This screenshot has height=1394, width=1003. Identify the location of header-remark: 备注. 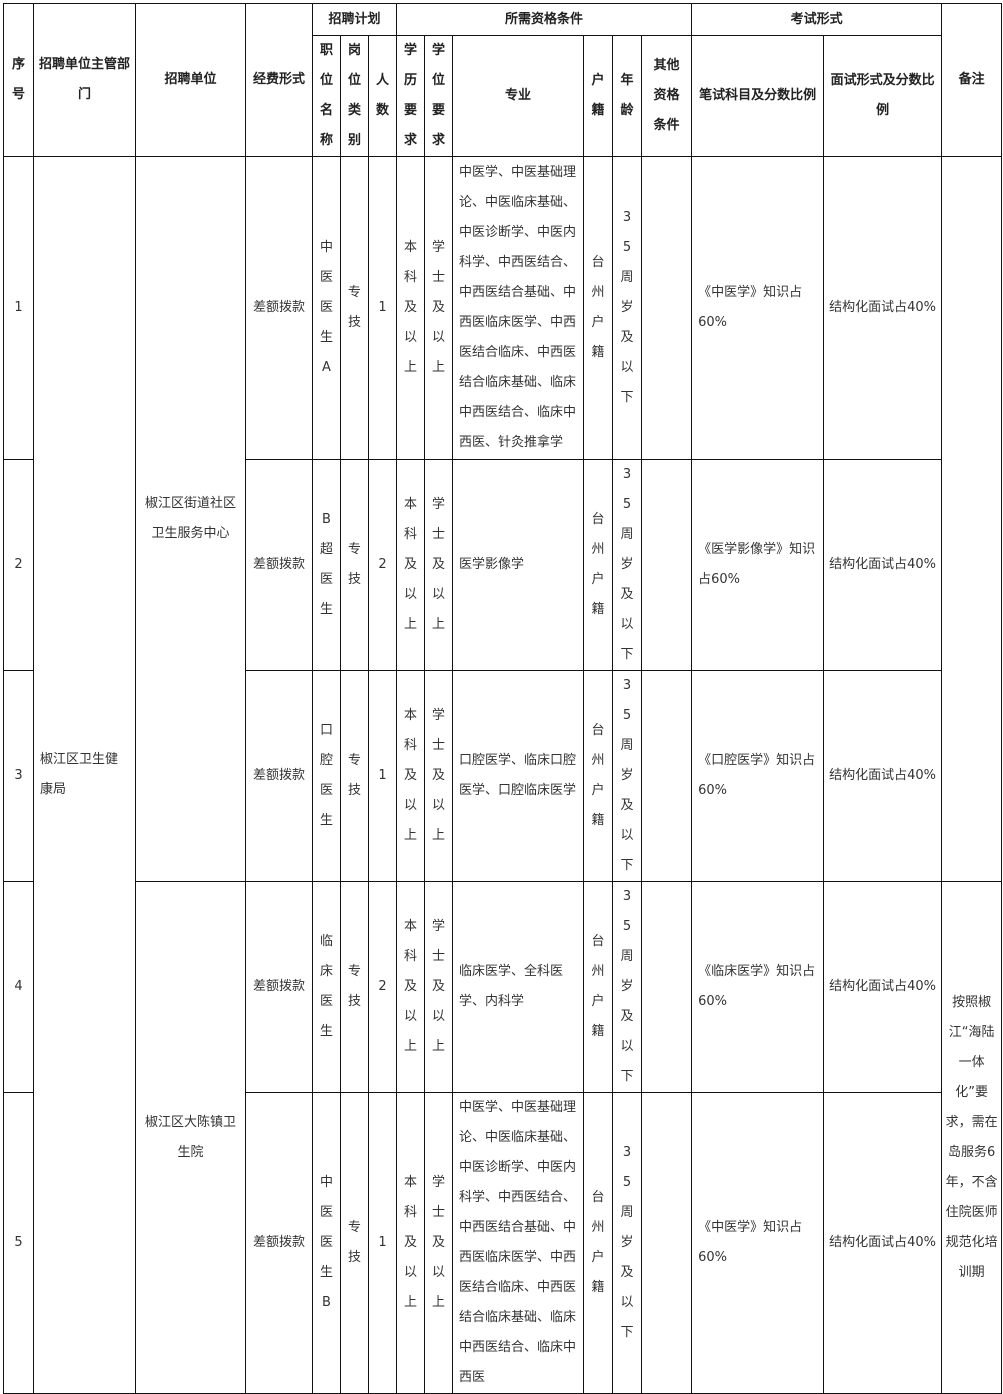
(972, 80).